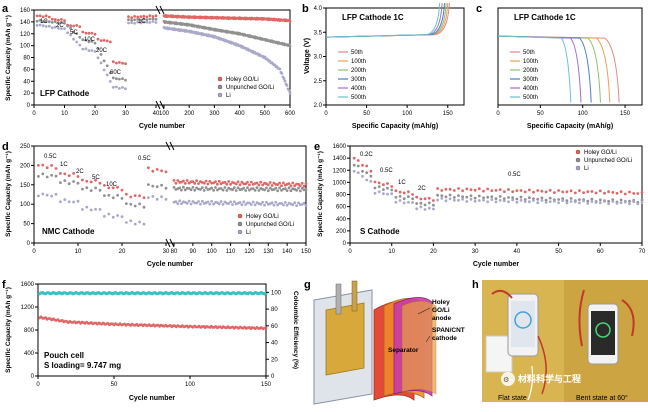  I want to click on y2-tick-label: 100, so click(276, 293).